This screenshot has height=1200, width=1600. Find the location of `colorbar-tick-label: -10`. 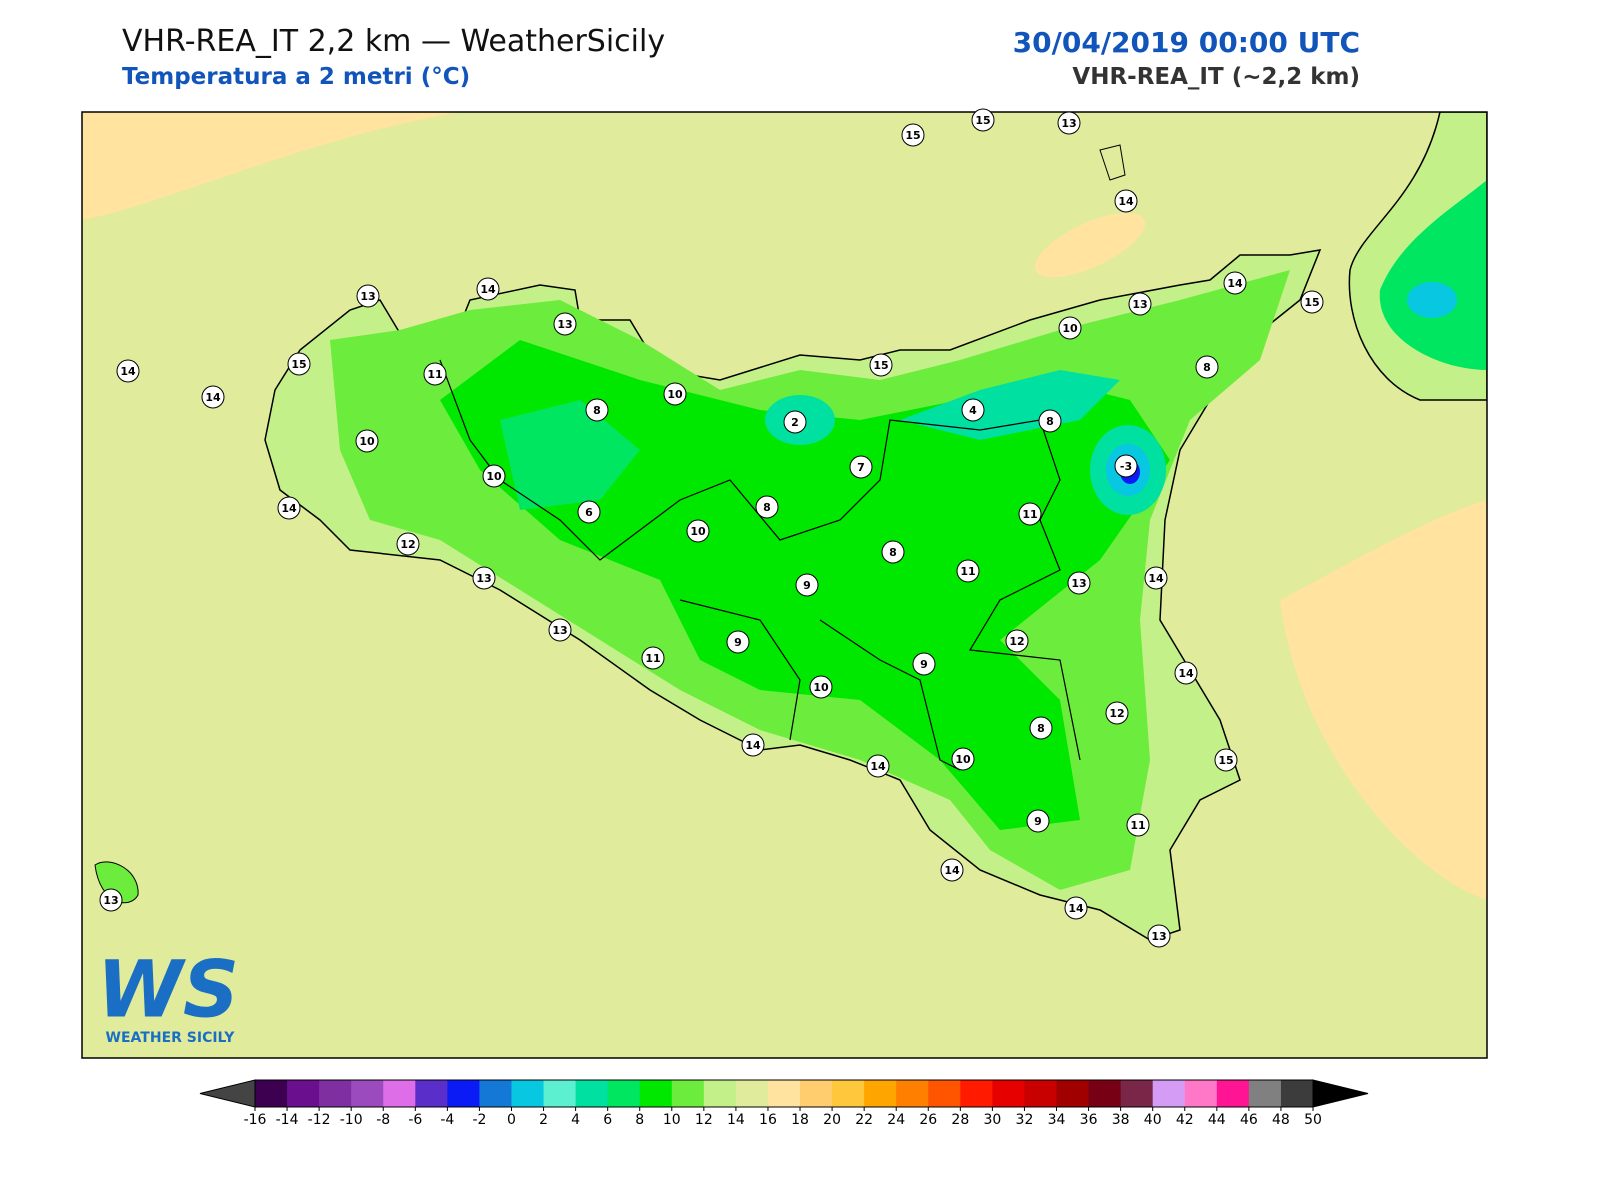

colorbar-tick-label: -10 is located at coordinates (351, 1120).